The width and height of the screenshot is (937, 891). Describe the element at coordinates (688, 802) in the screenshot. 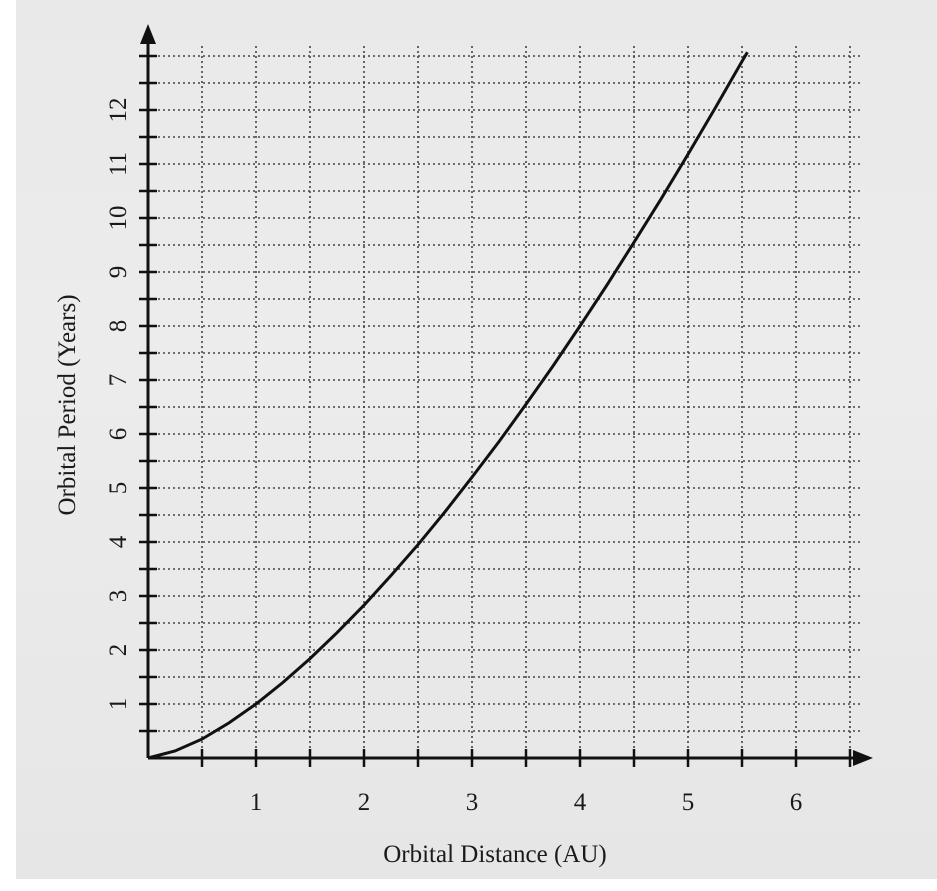

I see `x-tick-label: 5` at that location.